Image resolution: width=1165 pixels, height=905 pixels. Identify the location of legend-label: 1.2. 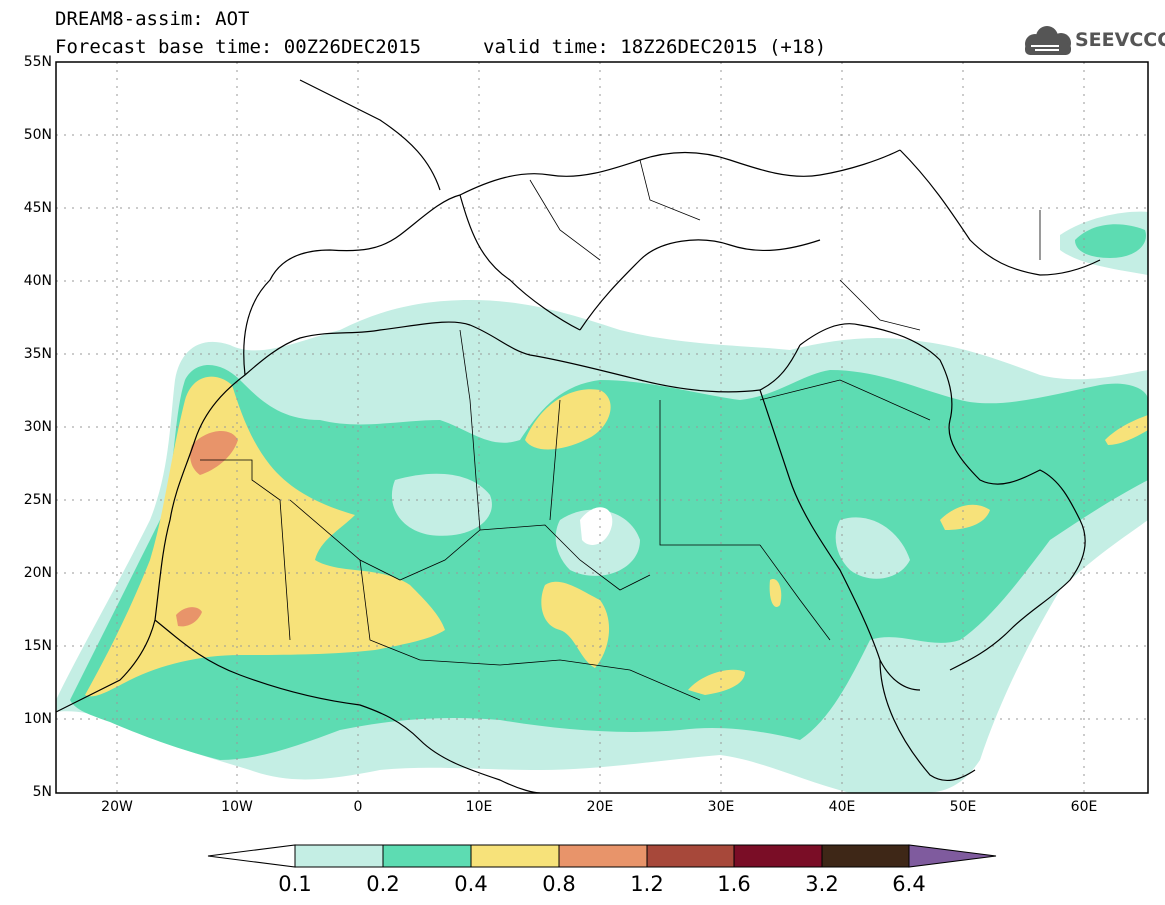
(647, 884).